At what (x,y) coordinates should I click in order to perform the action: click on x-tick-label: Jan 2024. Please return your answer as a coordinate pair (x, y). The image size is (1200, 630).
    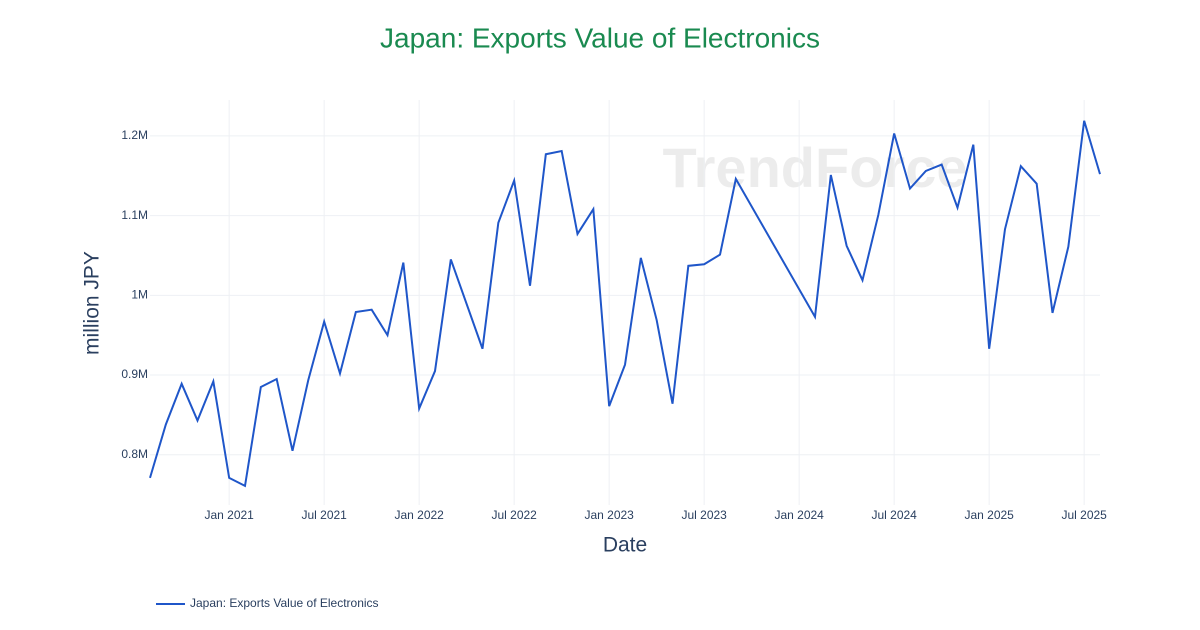
    Looking at the image, I should click on (799, 515).